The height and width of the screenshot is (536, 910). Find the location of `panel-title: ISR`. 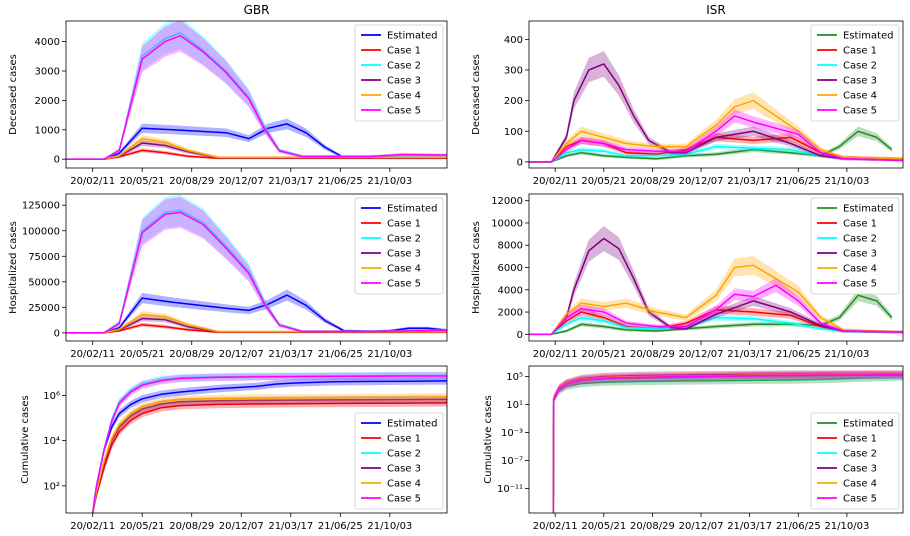

panel-title: ISR is located at coordinates (716, 10).